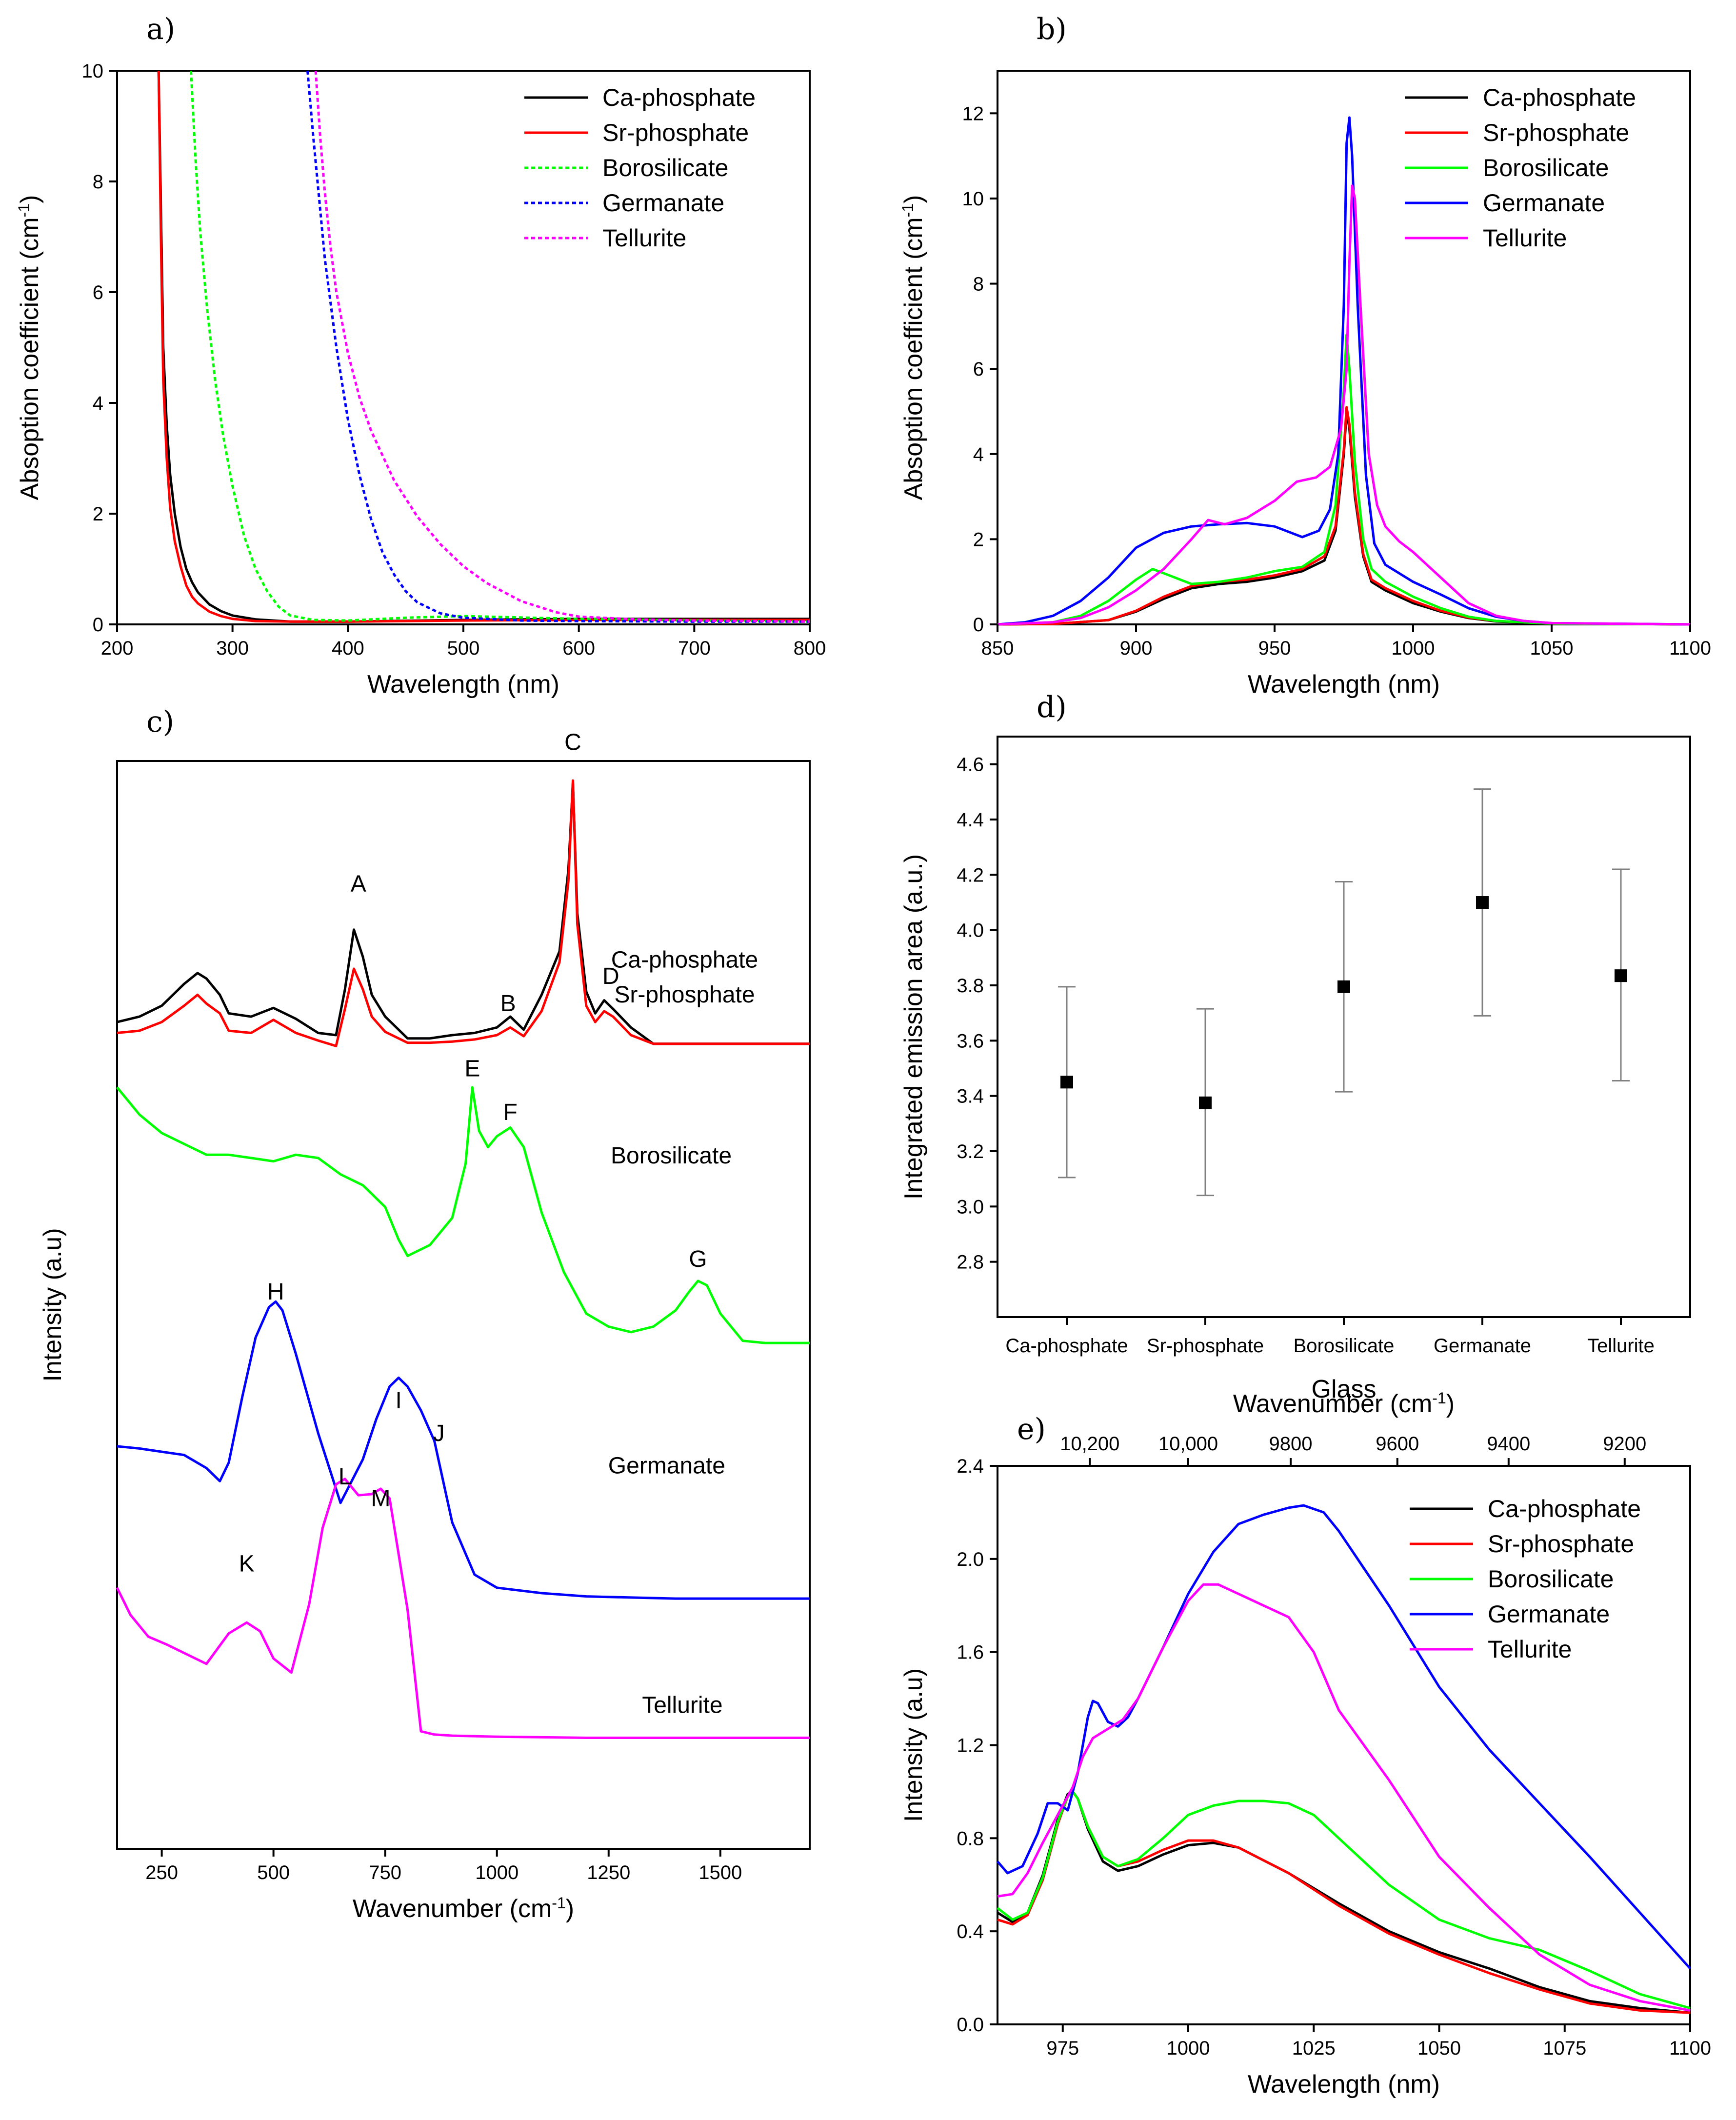 This screenshot has width=1736, height=2120. I want to click on x-axis-label: Wavenumber (cm-1), so click(463, 1908).